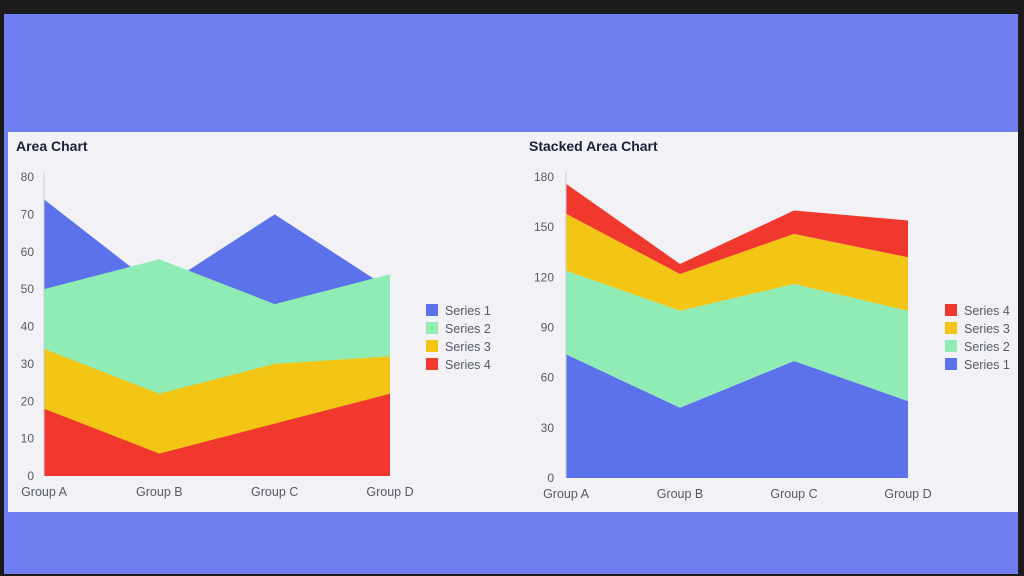 Image resolution: width=1024 pixels, height=576 pixels. Describe the element at coordinates (548, 428) in the screenshot. I see `stacked-y-tick-label: 30` at that location.